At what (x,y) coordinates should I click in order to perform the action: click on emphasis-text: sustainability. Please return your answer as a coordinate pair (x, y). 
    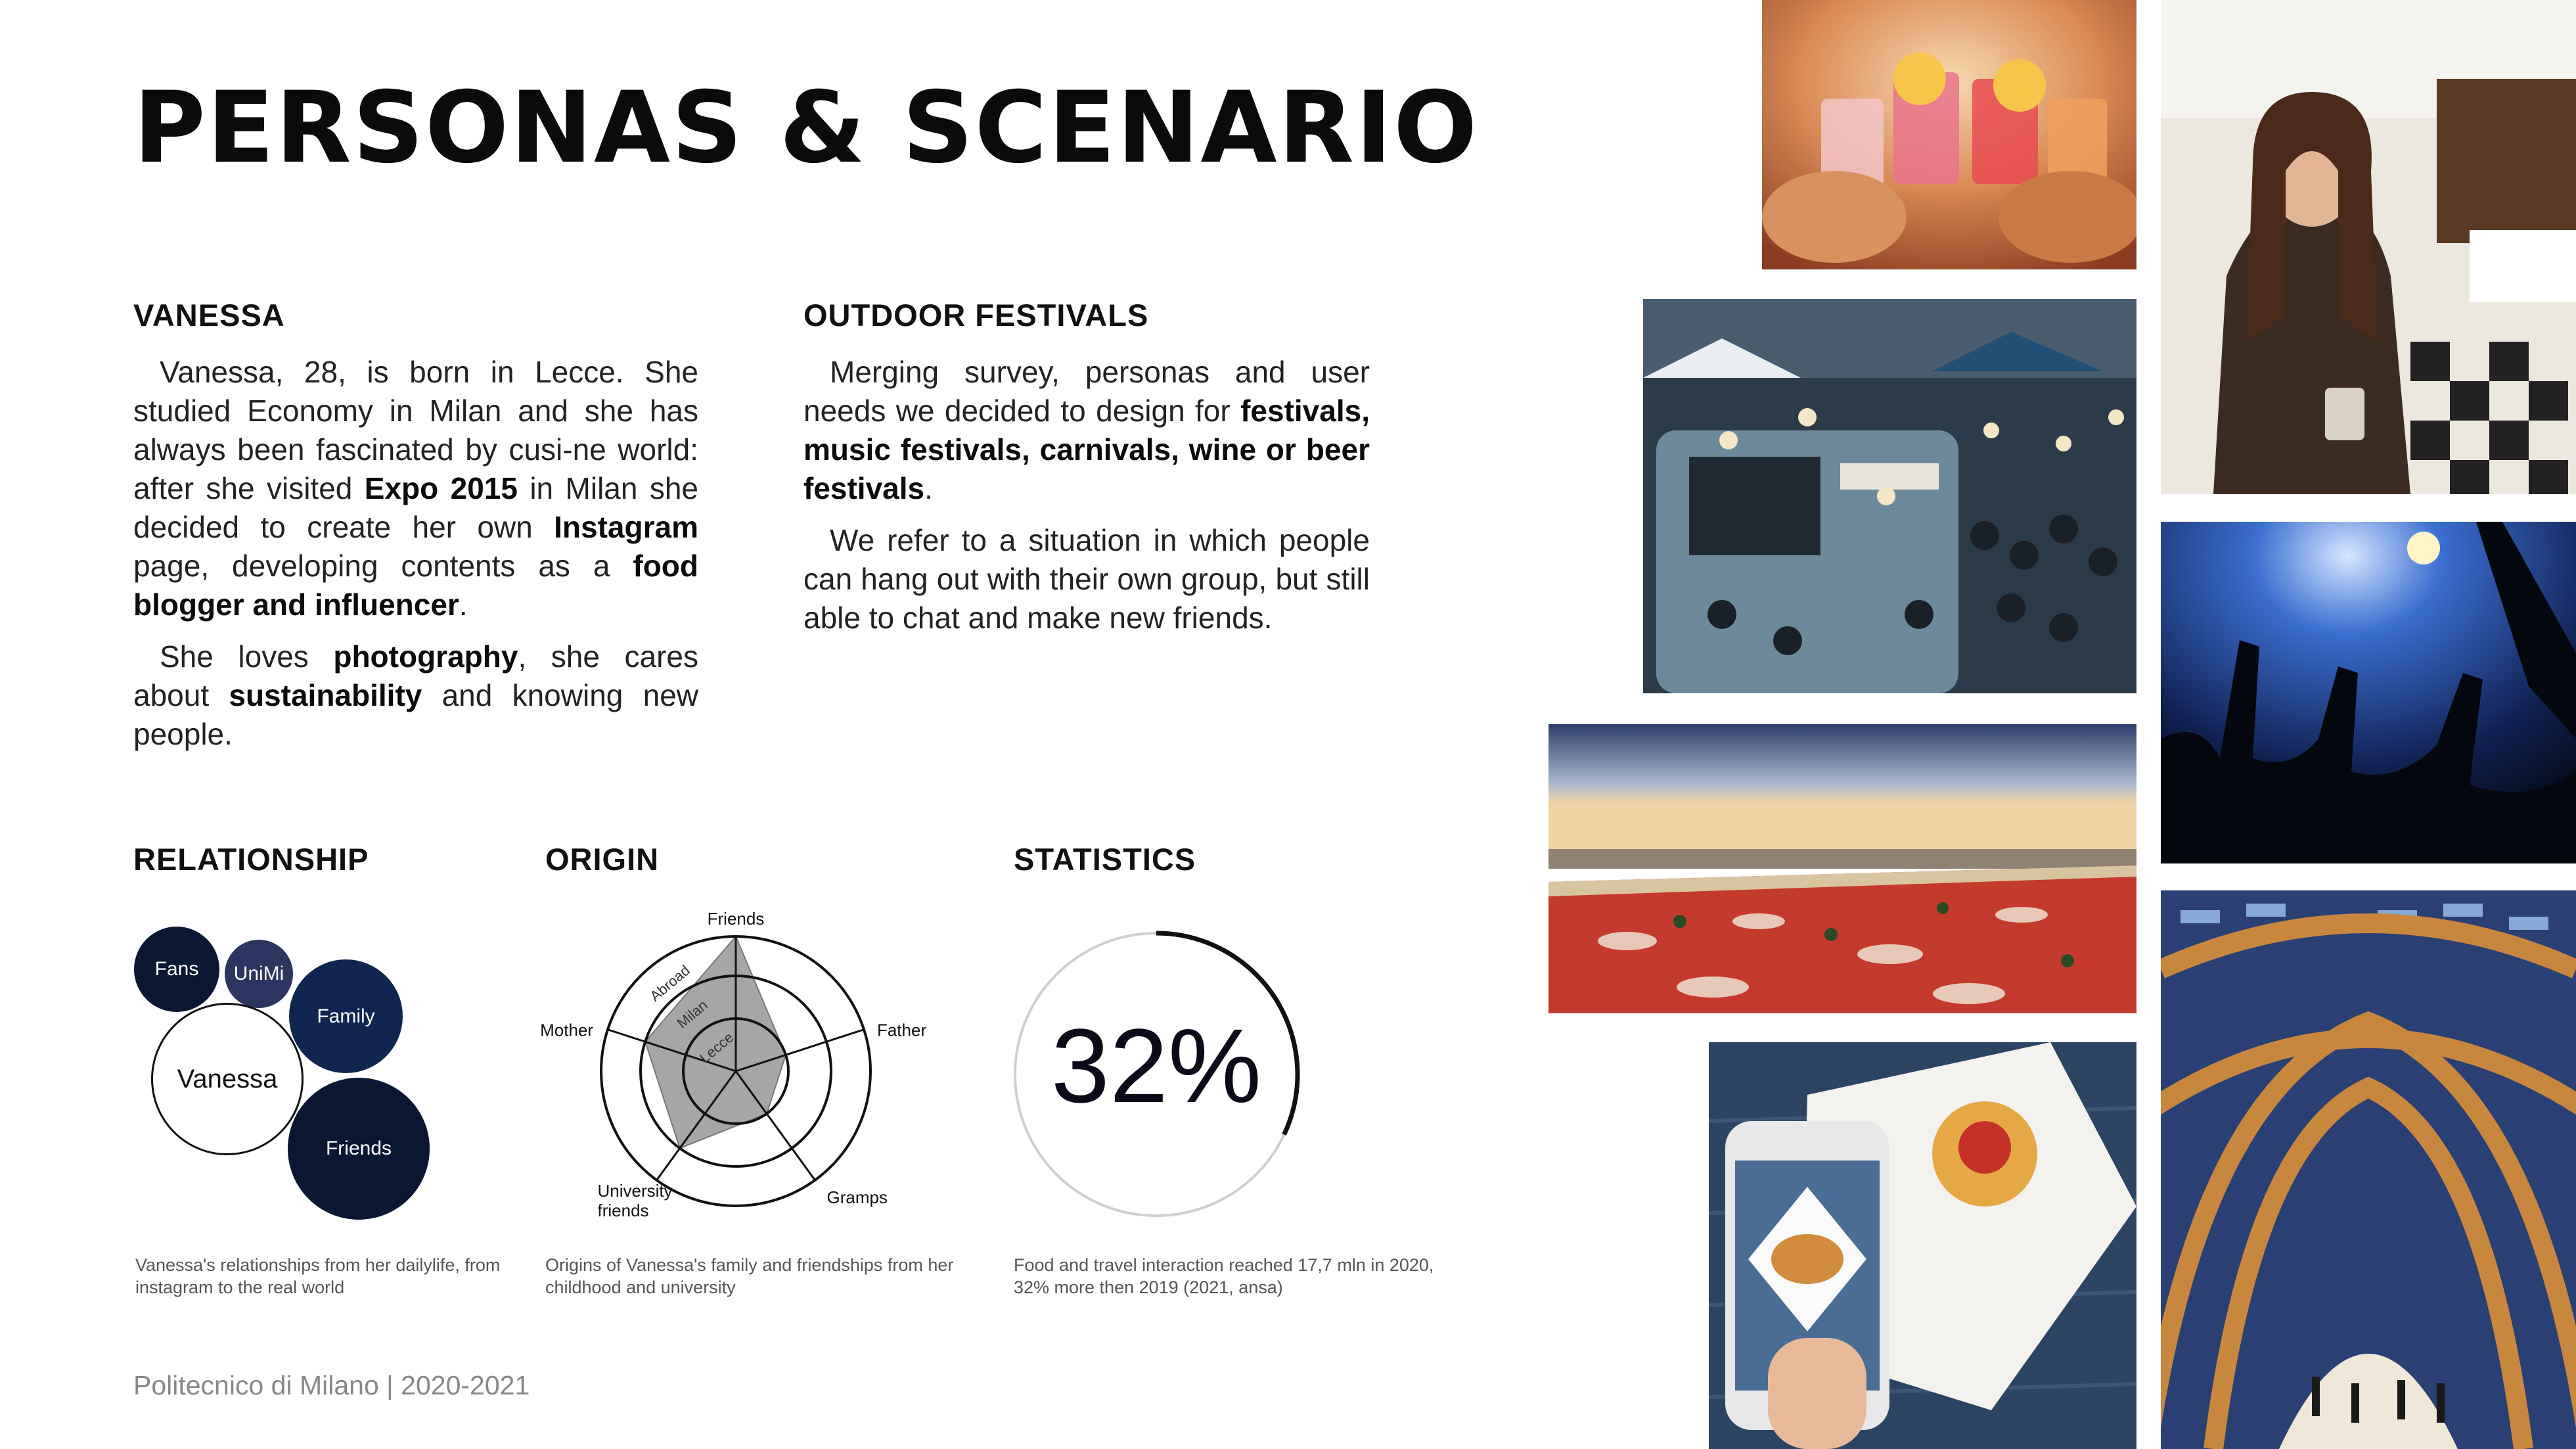
    Looking at the image, I should click on (325, 695).